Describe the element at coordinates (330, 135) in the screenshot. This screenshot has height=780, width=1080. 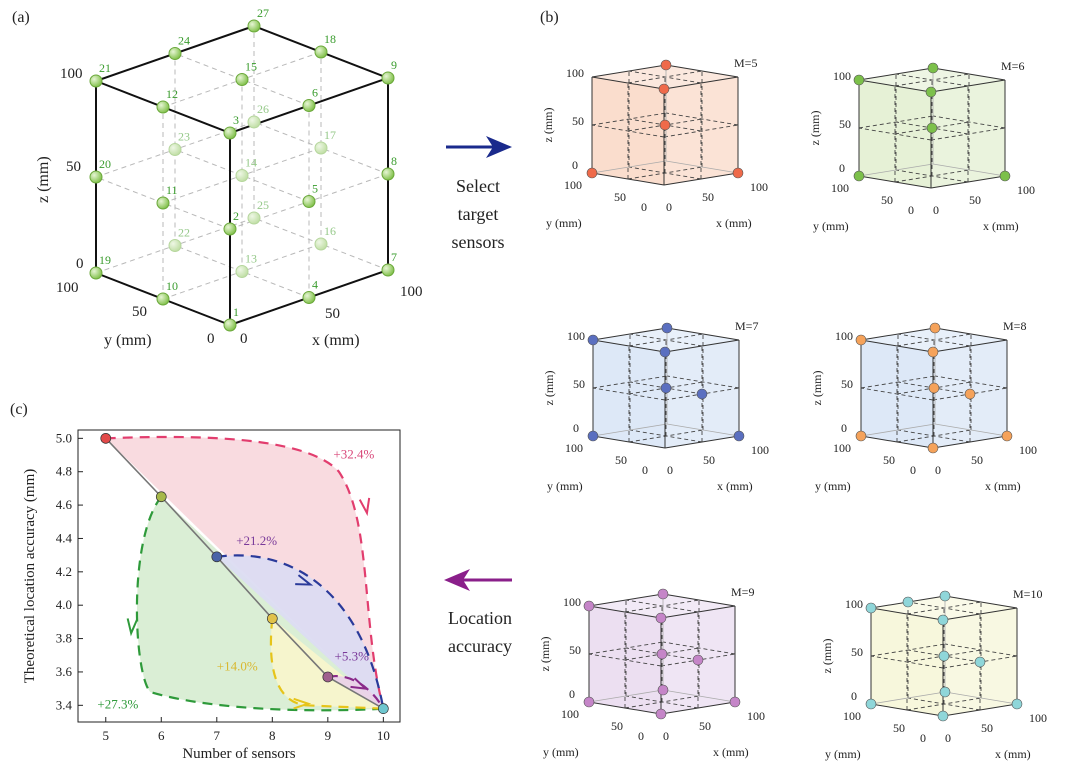
I see `sensor-label: 17` at that location.